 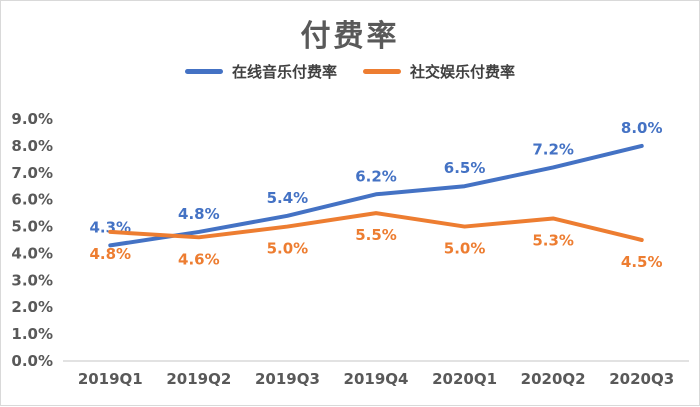 I want to click on y-axis-tick-label: 4.0%, so click(x=32, y=253).